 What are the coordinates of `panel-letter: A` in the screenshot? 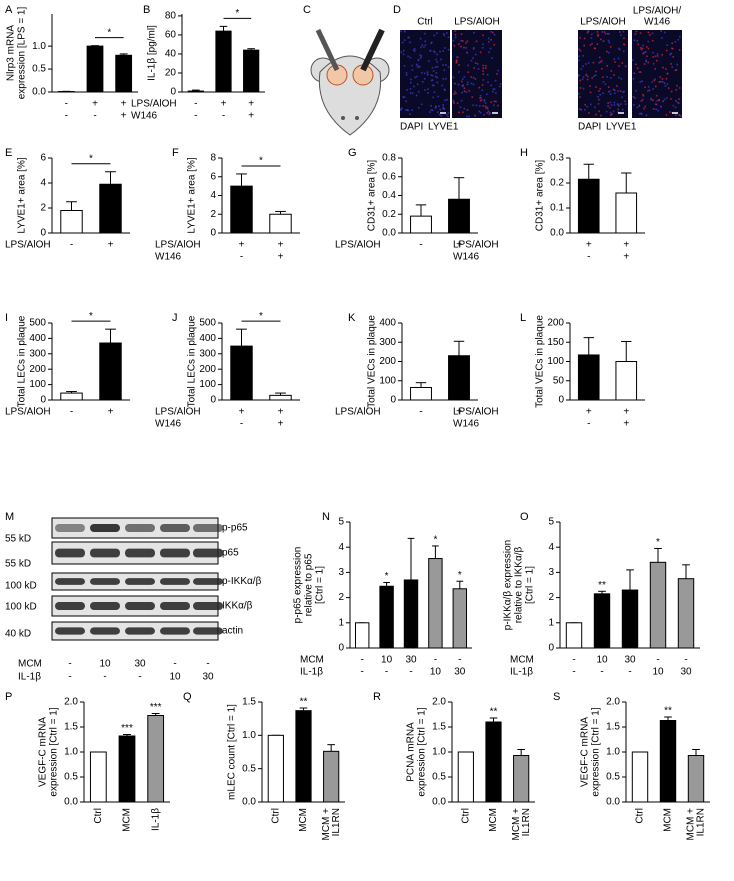 It's located at (9, 10).